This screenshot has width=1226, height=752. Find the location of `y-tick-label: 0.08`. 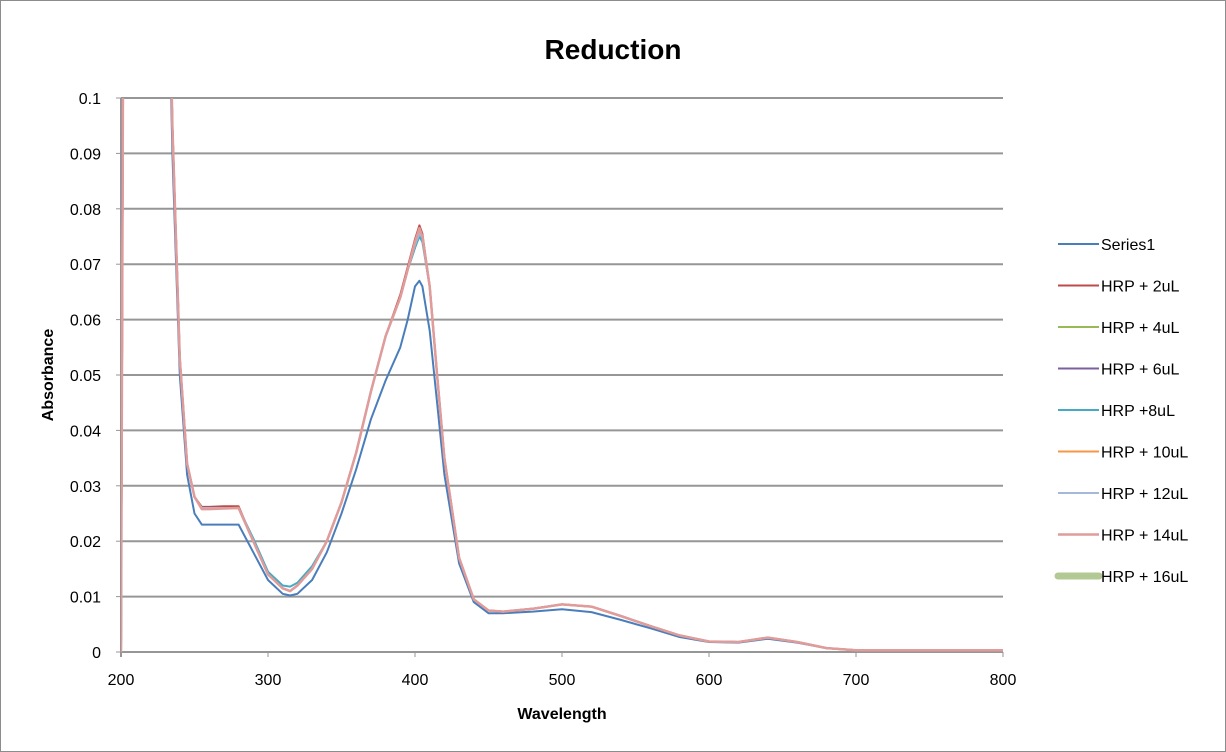

y-tick-label: 0.08 is located at coordinates (85, 210).